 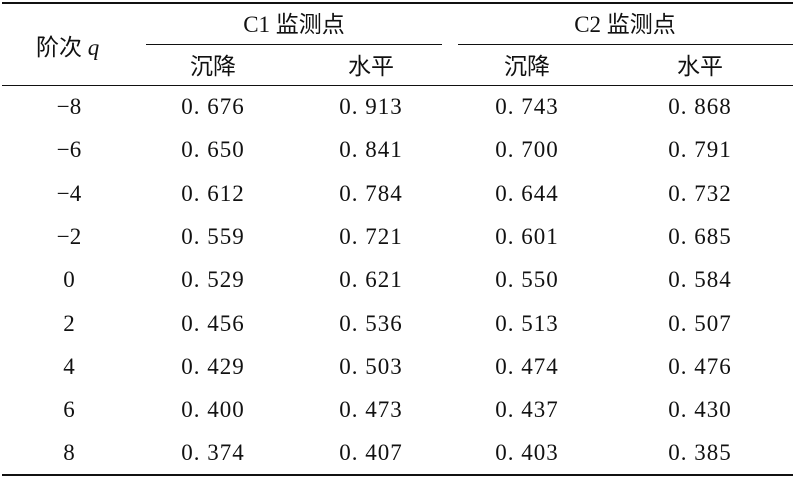 What do you see at coordinates (527, 236) in the screenshot?
I see `c2-settlement-cell: 0. 601` at bounding box center [527, 236].